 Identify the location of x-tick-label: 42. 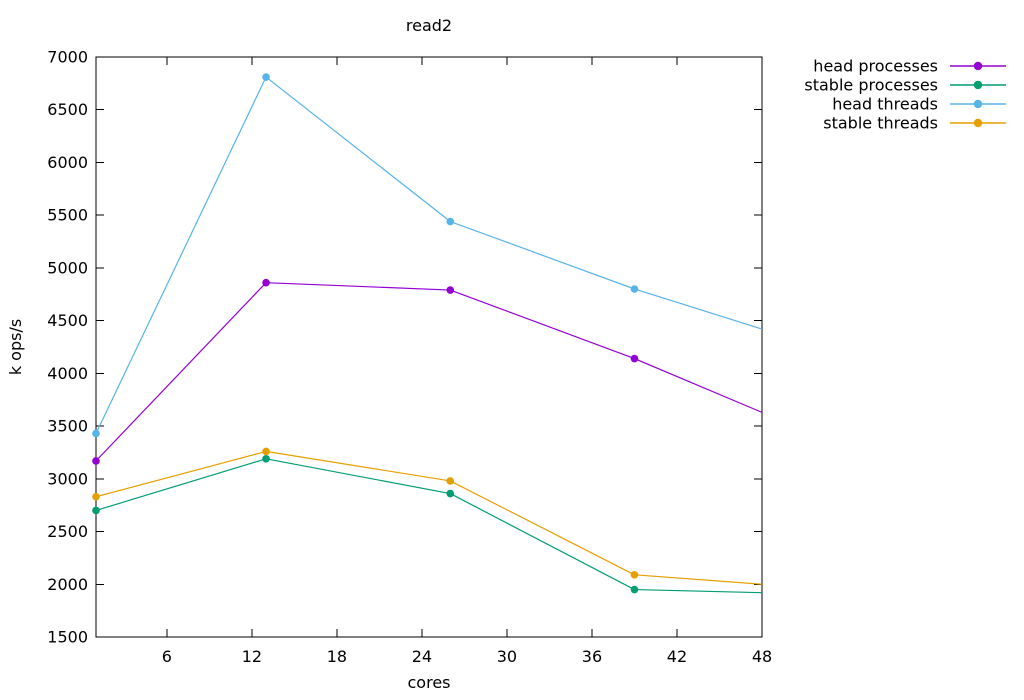
(677, 656).